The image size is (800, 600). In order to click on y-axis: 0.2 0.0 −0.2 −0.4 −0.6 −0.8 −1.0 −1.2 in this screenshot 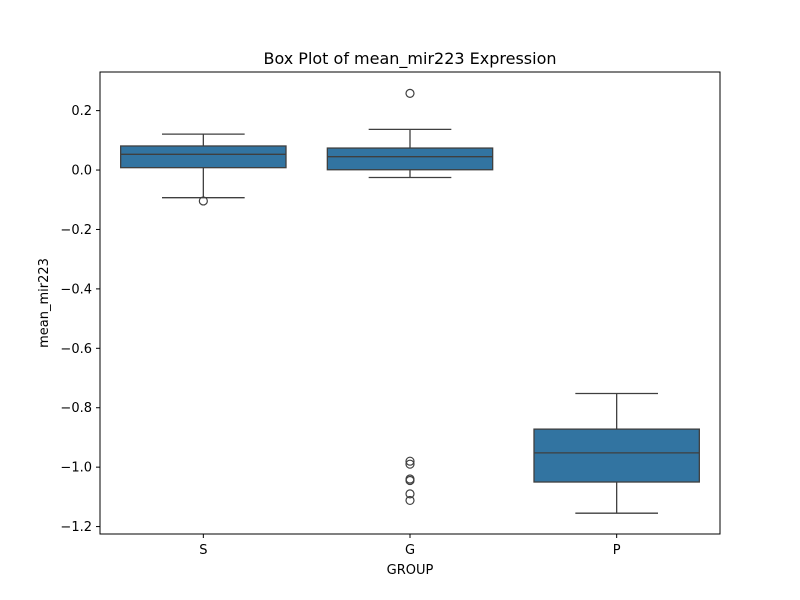, I will do `click(80, 319)`.